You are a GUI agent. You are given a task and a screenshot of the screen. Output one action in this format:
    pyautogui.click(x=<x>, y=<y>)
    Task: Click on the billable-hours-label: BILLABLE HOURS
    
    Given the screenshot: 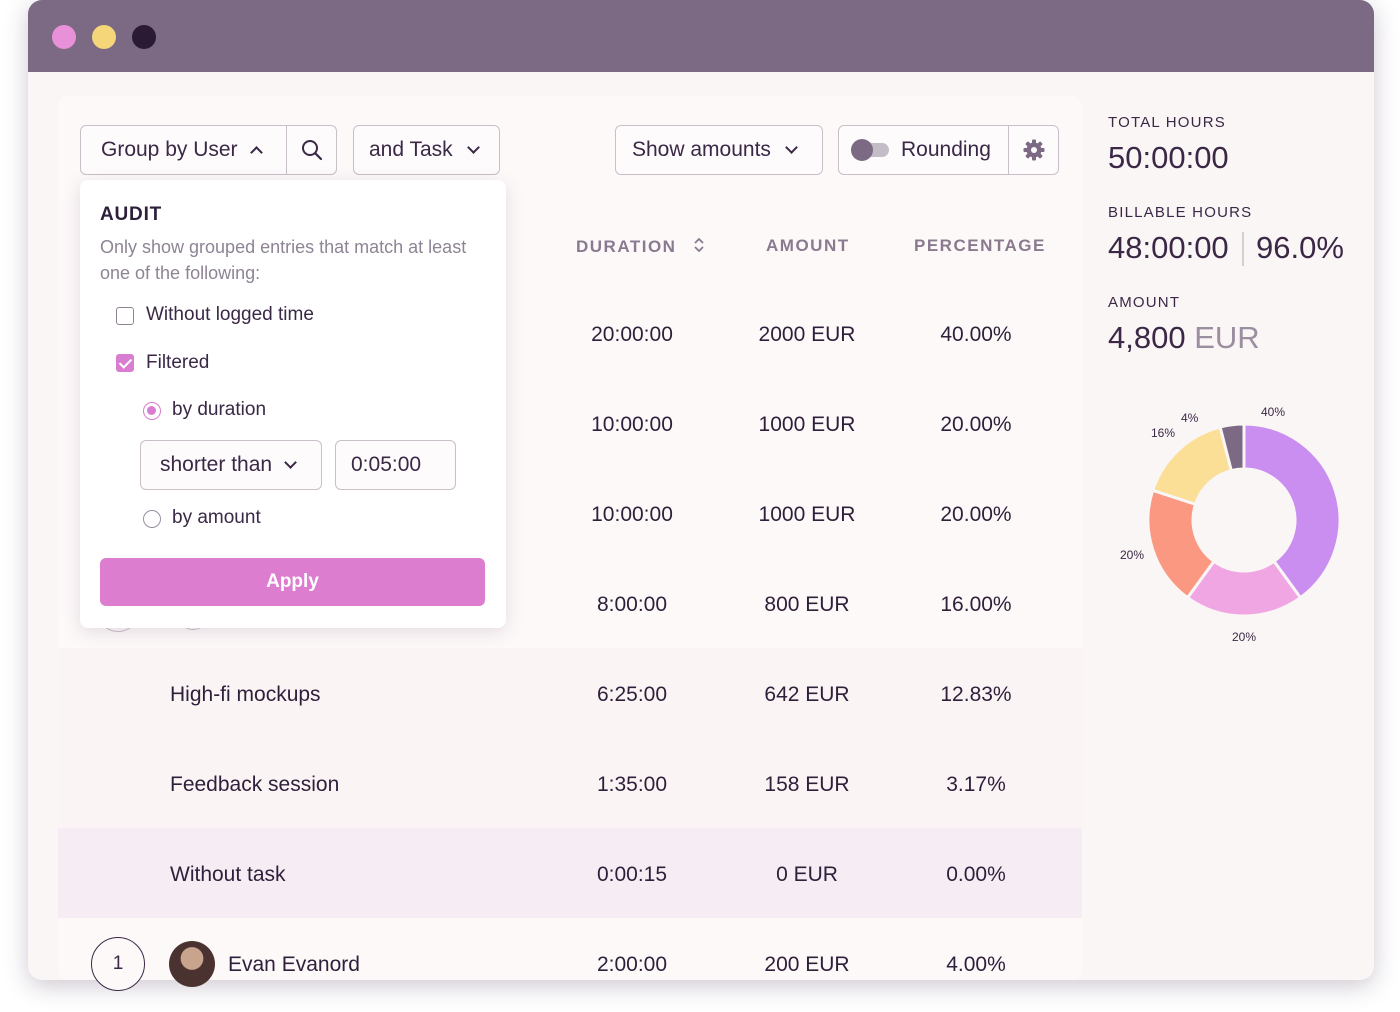 What is the action you would take?
    pyautogui.click(x=1180, y=212)
    